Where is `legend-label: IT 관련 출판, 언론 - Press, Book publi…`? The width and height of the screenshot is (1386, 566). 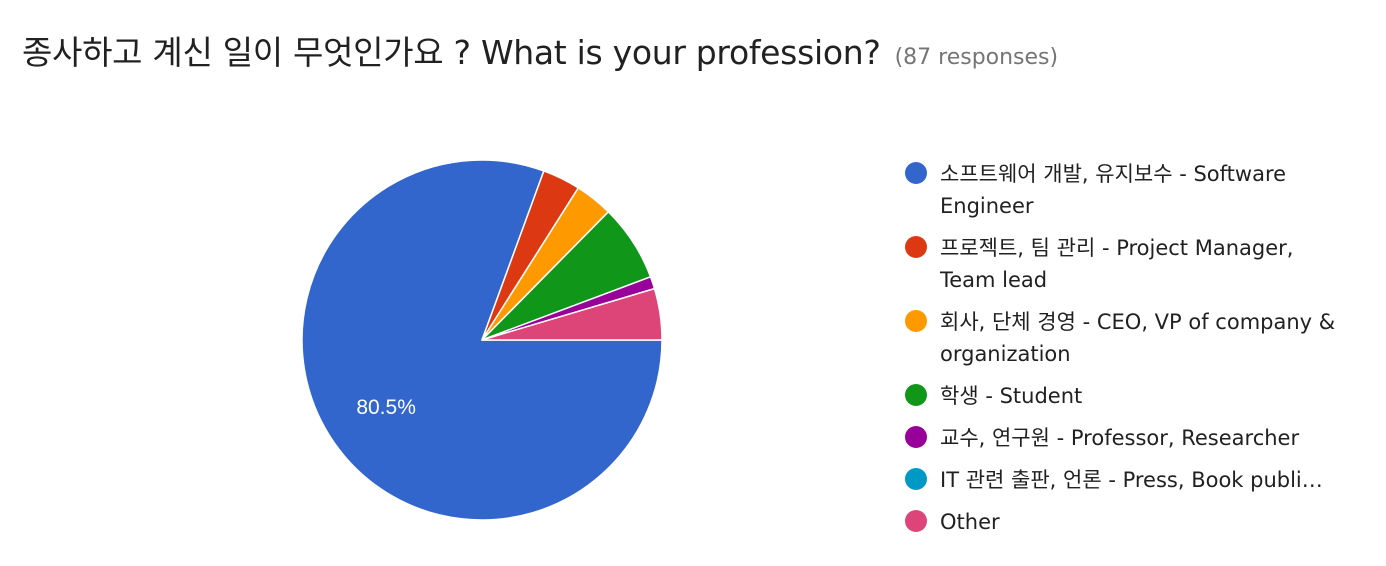 legend-label: IT 관련 출판, 언론 - Press, Book publi… is located at coordinates (1131, 480).